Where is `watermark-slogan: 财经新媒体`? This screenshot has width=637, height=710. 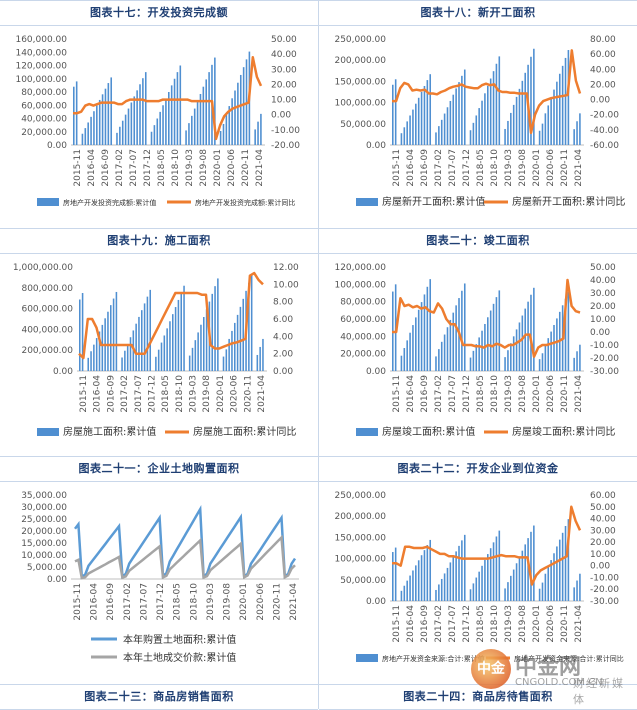
watermark-slogan: 财经新媒体 is located at coordinates (599, 691).